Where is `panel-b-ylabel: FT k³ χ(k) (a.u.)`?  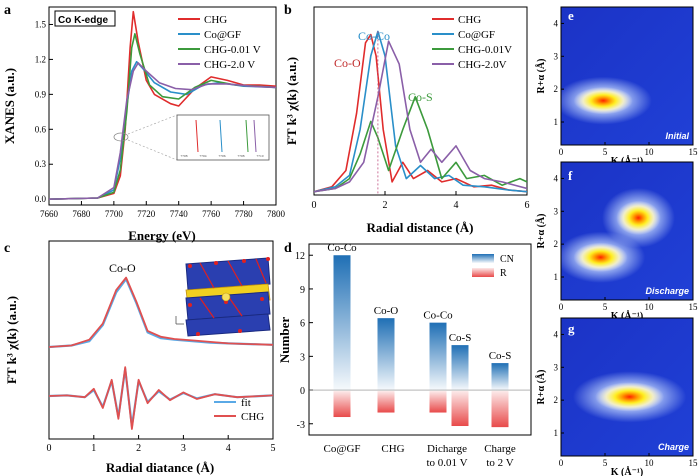 panel-b-ylabel: FT k³ χ(k) (a.u.) is located at coordinates (291, 101).